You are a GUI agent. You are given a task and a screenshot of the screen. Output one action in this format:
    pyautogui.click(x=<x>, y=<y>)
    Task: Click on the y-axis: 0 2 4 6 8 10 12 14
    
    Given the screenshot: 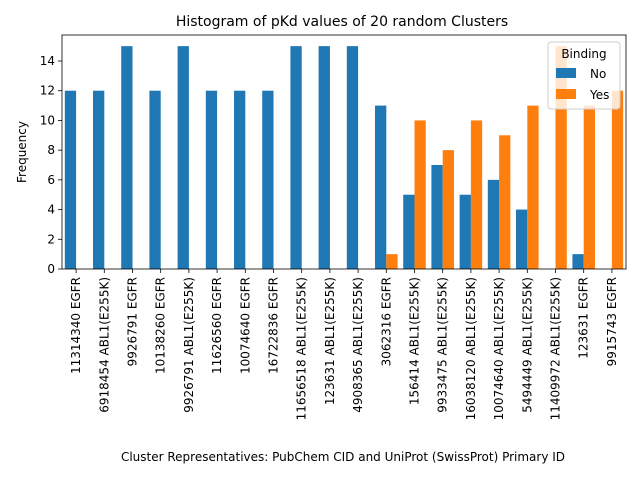 What is the action you would take?
    pyautogui.click(x=51, y=165)
    